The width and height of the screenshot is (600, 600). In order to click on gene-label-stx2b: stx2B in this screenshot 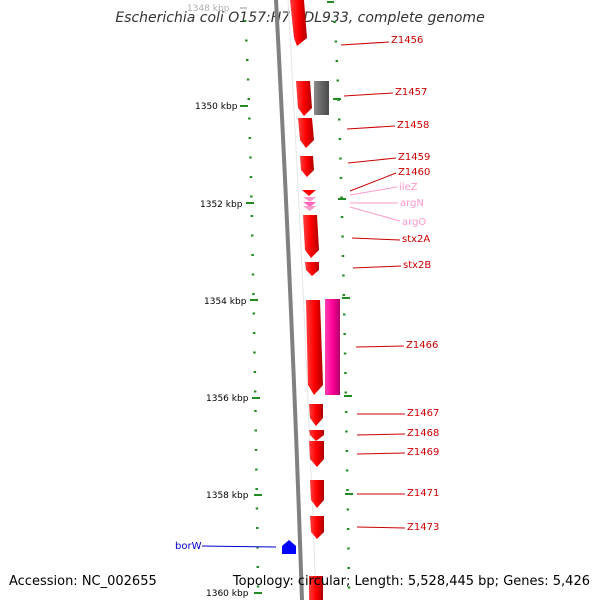, I will do `click(417, 265)`.